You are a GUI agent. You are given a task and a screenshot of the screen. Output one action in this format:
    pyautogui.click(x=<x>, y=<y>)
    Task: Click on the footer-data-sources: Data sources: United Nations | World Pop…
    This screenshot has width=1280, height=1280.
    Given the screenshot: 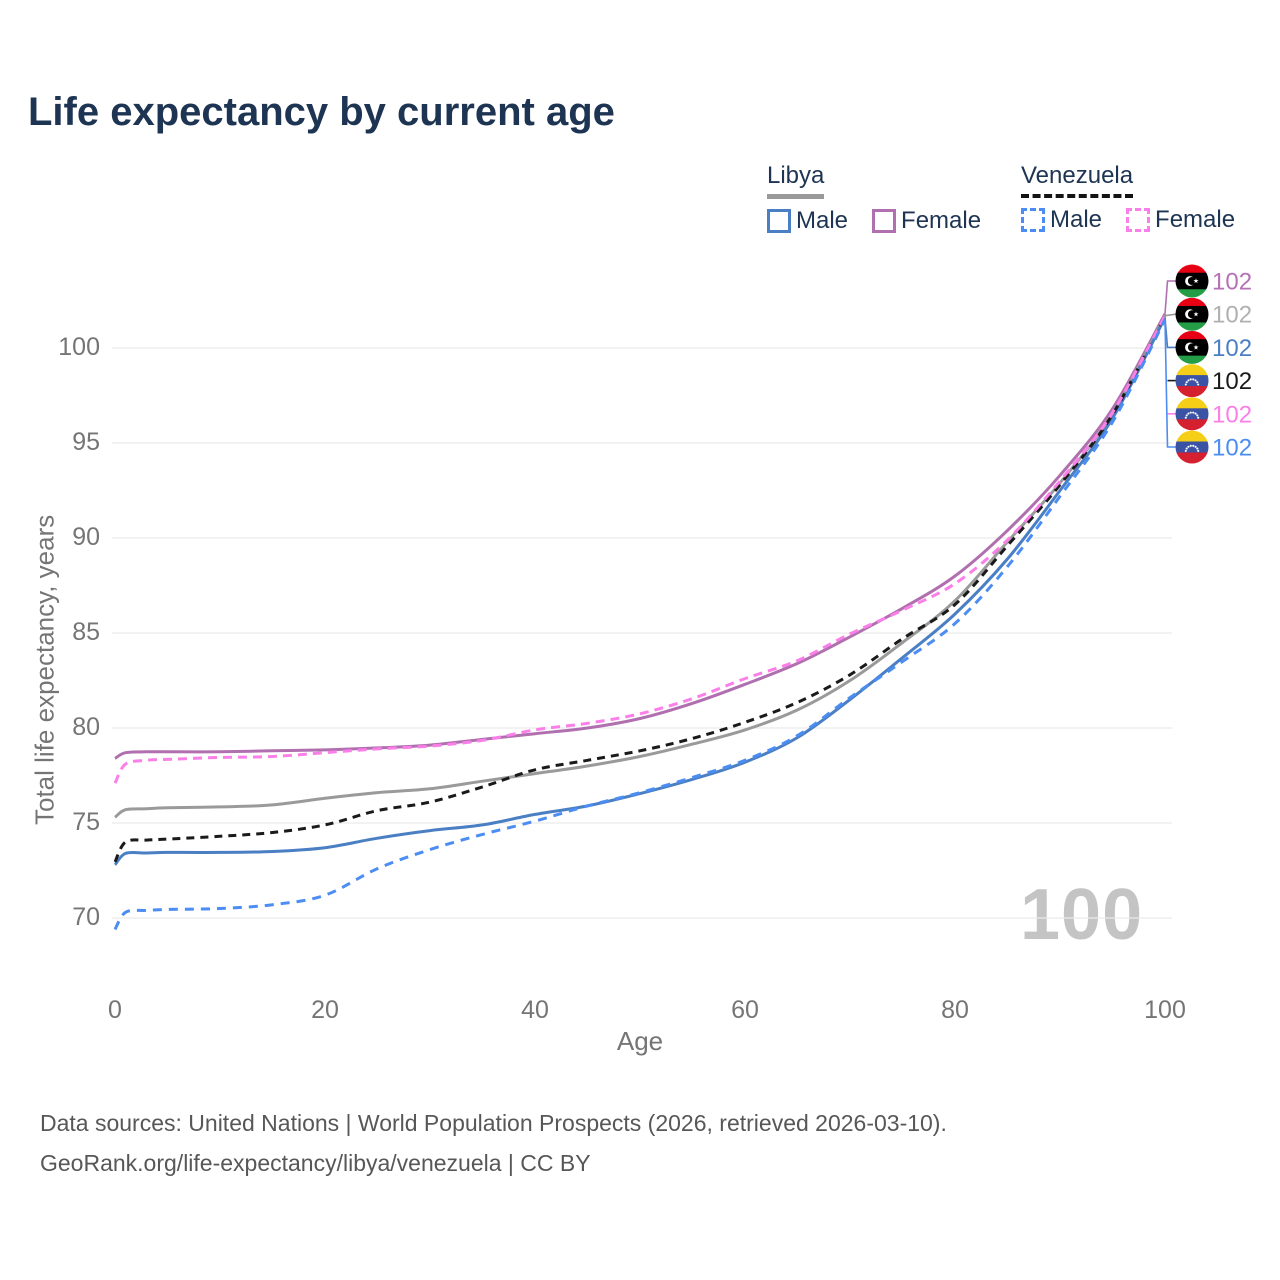 What is the action you would take?
    pyautogui.click(x=493, y=1123)
    